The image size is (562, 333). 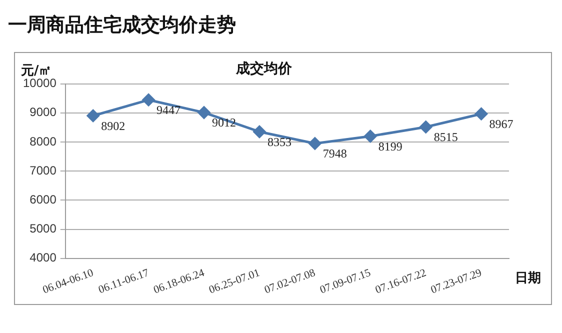 What do you see at coordinates (390, 146) in the screenshot?
I see `data-label: 8199` at bounding box center [390, 146].